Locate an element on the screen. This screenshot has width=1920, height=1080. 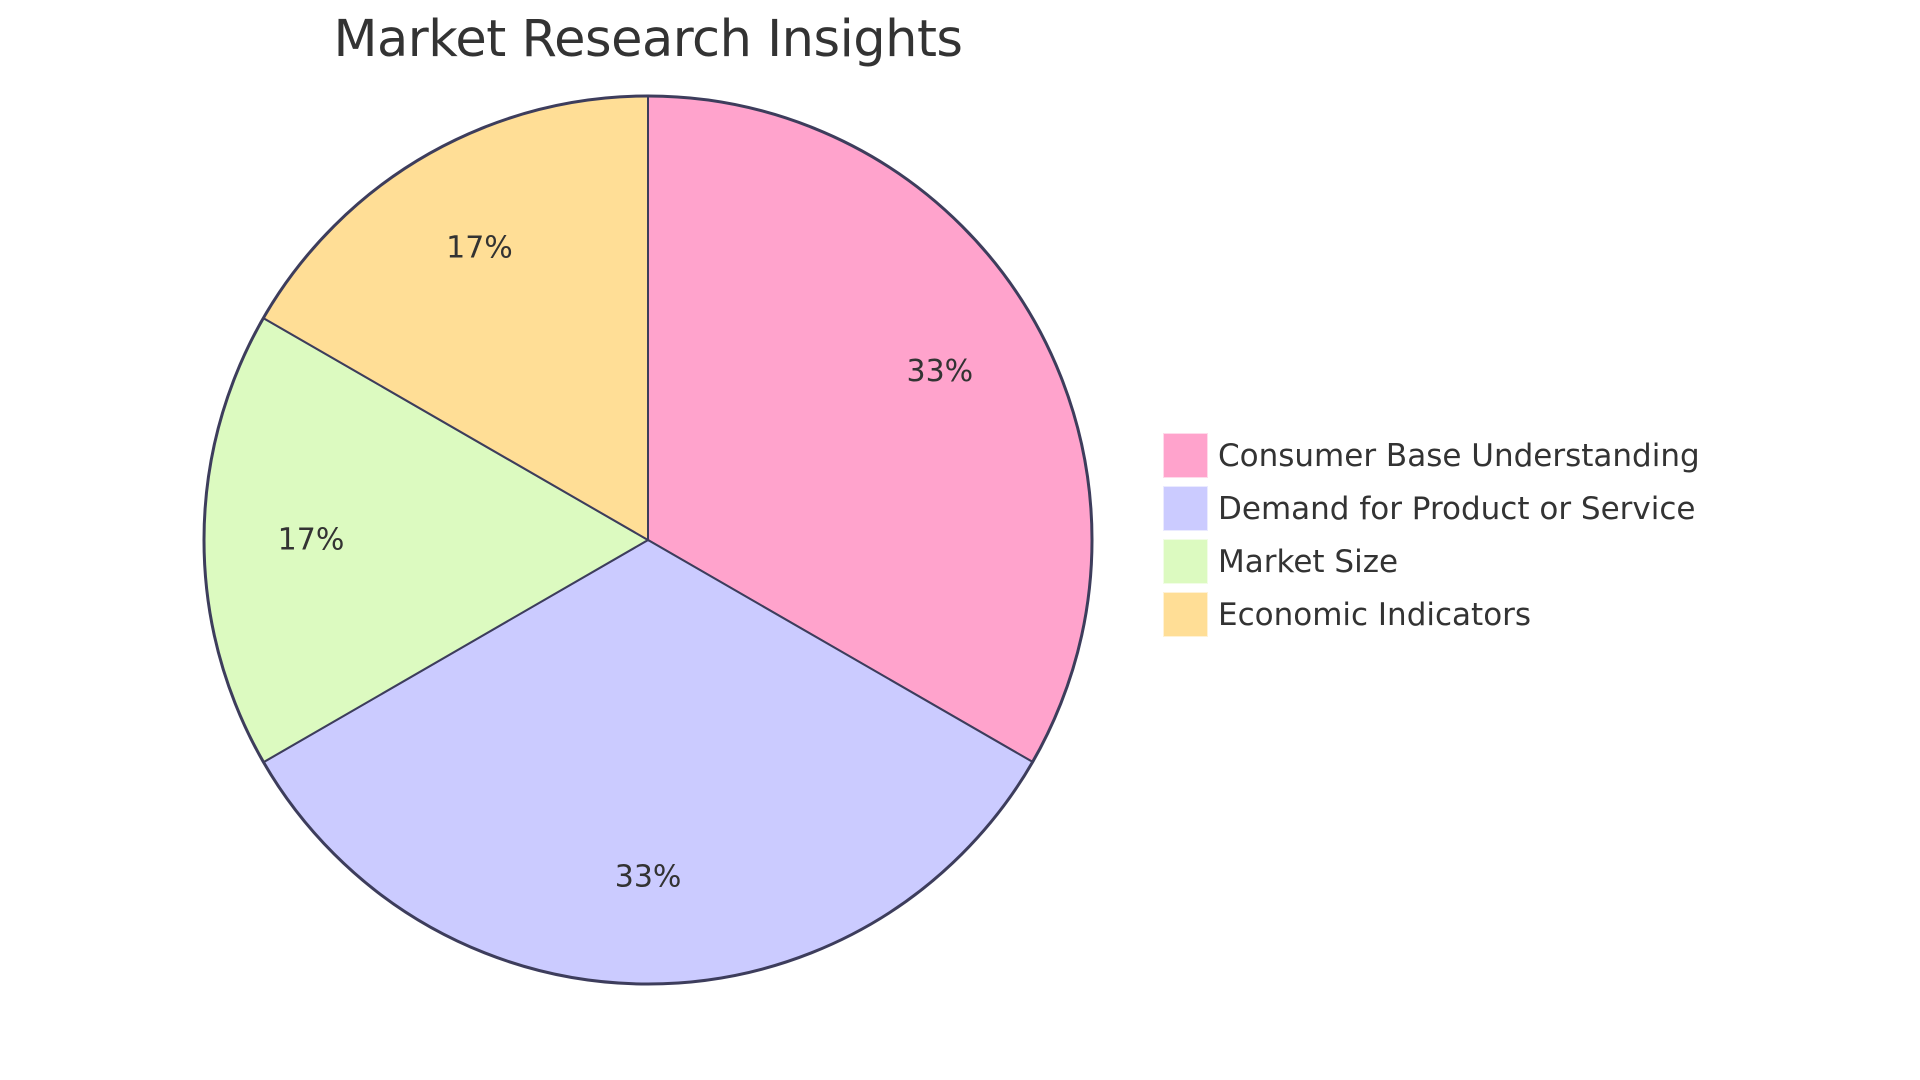
legend-label: Demand for Product or Service is located at coordinates (1457, 508).